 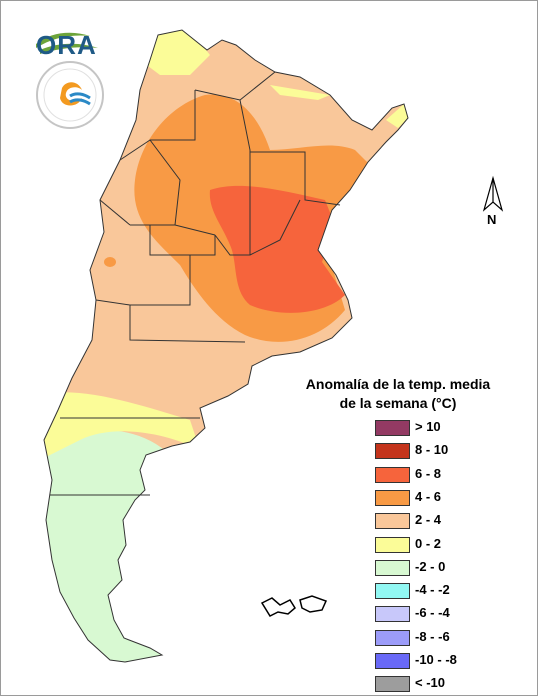 I want to click on legend-label: < -10, so click(x=430, y=683).